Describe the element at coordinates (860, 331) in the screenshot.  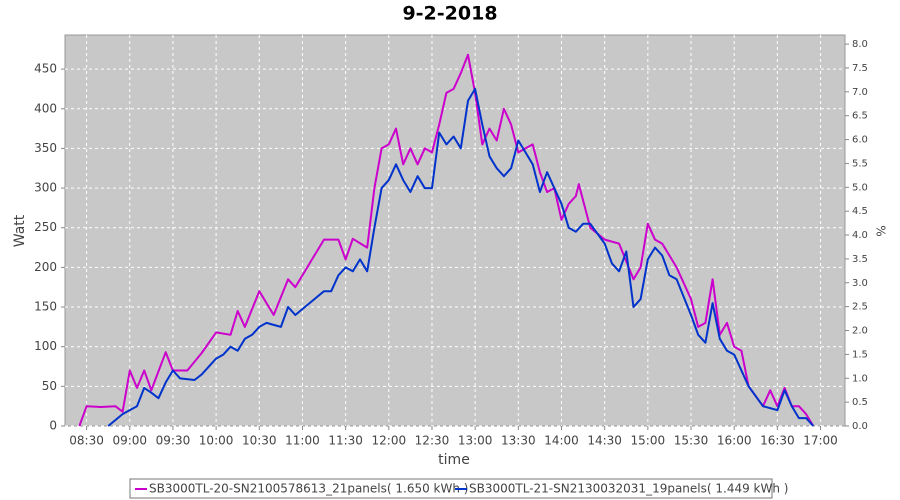
I see `y2-tick-label: 2.0` at that location.